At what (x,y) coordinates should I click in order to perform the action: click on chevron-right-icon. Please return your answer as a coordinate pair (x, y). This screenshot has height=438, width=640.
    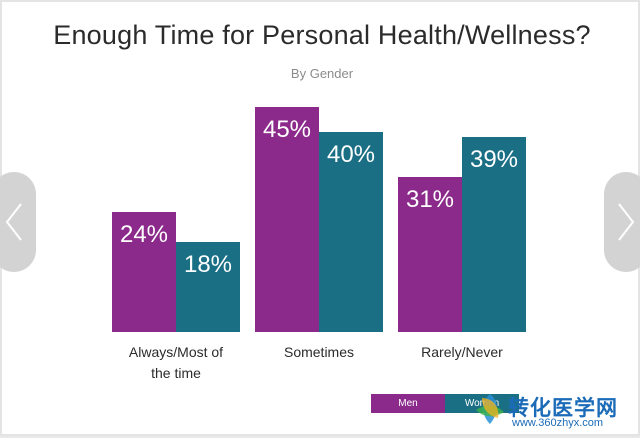
    Looking at the image, I should click on (626, 222).